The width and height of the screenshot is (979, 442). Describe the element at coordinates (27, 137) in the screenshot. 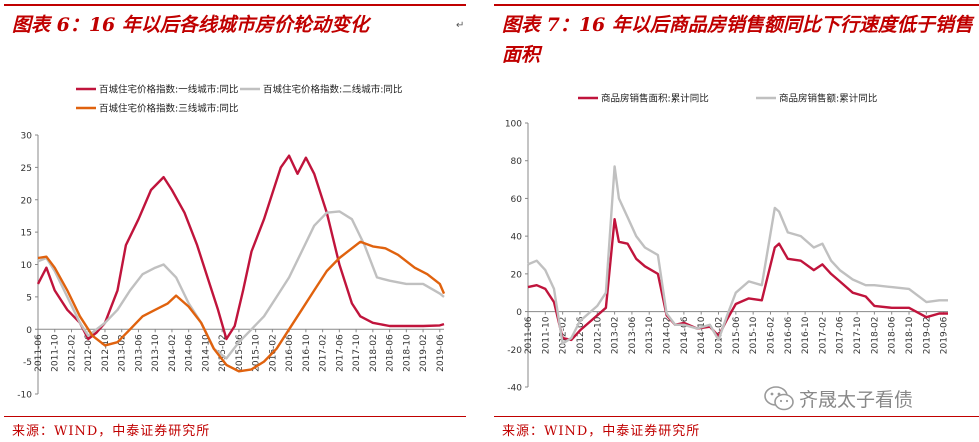

I see `y-tick-label: 30` at that location.